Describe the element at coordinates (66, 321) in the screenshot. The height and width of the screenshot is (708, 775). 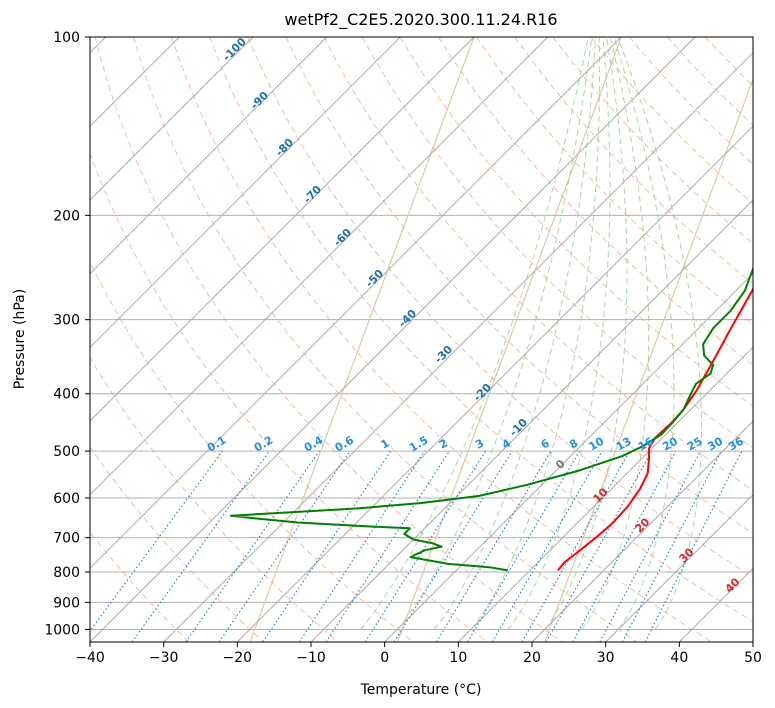
I see `y-tick-label: 300` at that location.